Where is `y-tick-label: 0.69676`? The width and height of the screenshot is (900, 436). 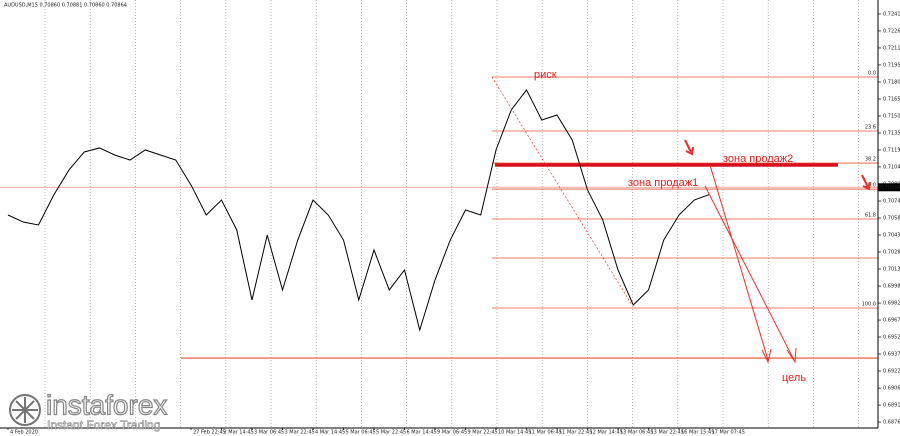
y-tick-label: 0.69676 is located at coordinates (891, 321).